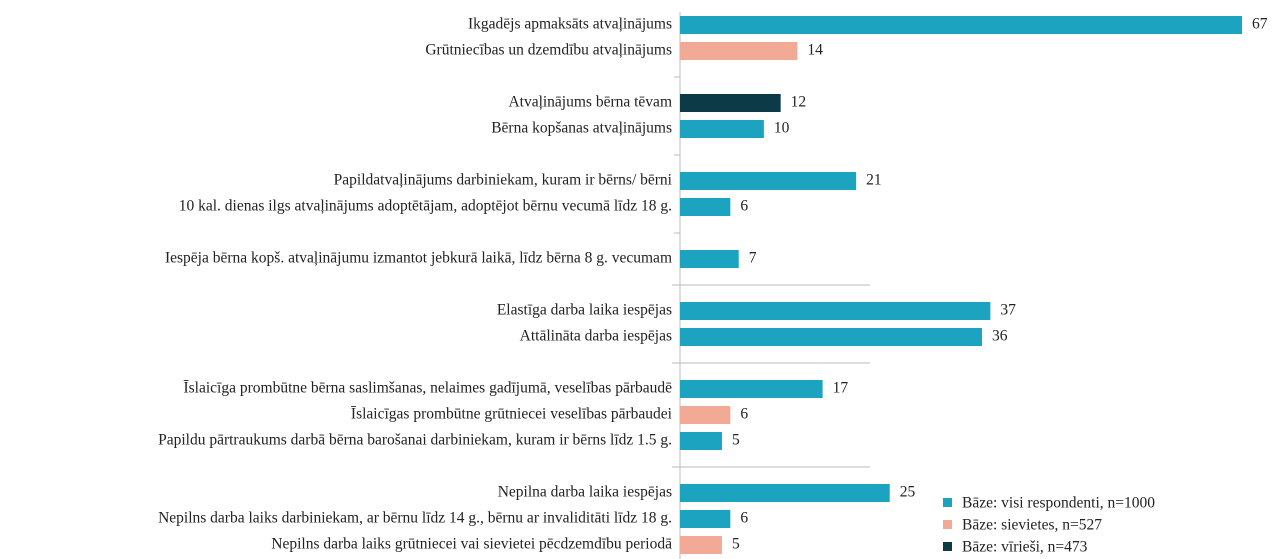 The width and height of the screenshot is (1283, 559). What do you see at coordinates (1008, 310) in the screenshot?
I see `value-label: 37` at bounding box center [1008, 310].